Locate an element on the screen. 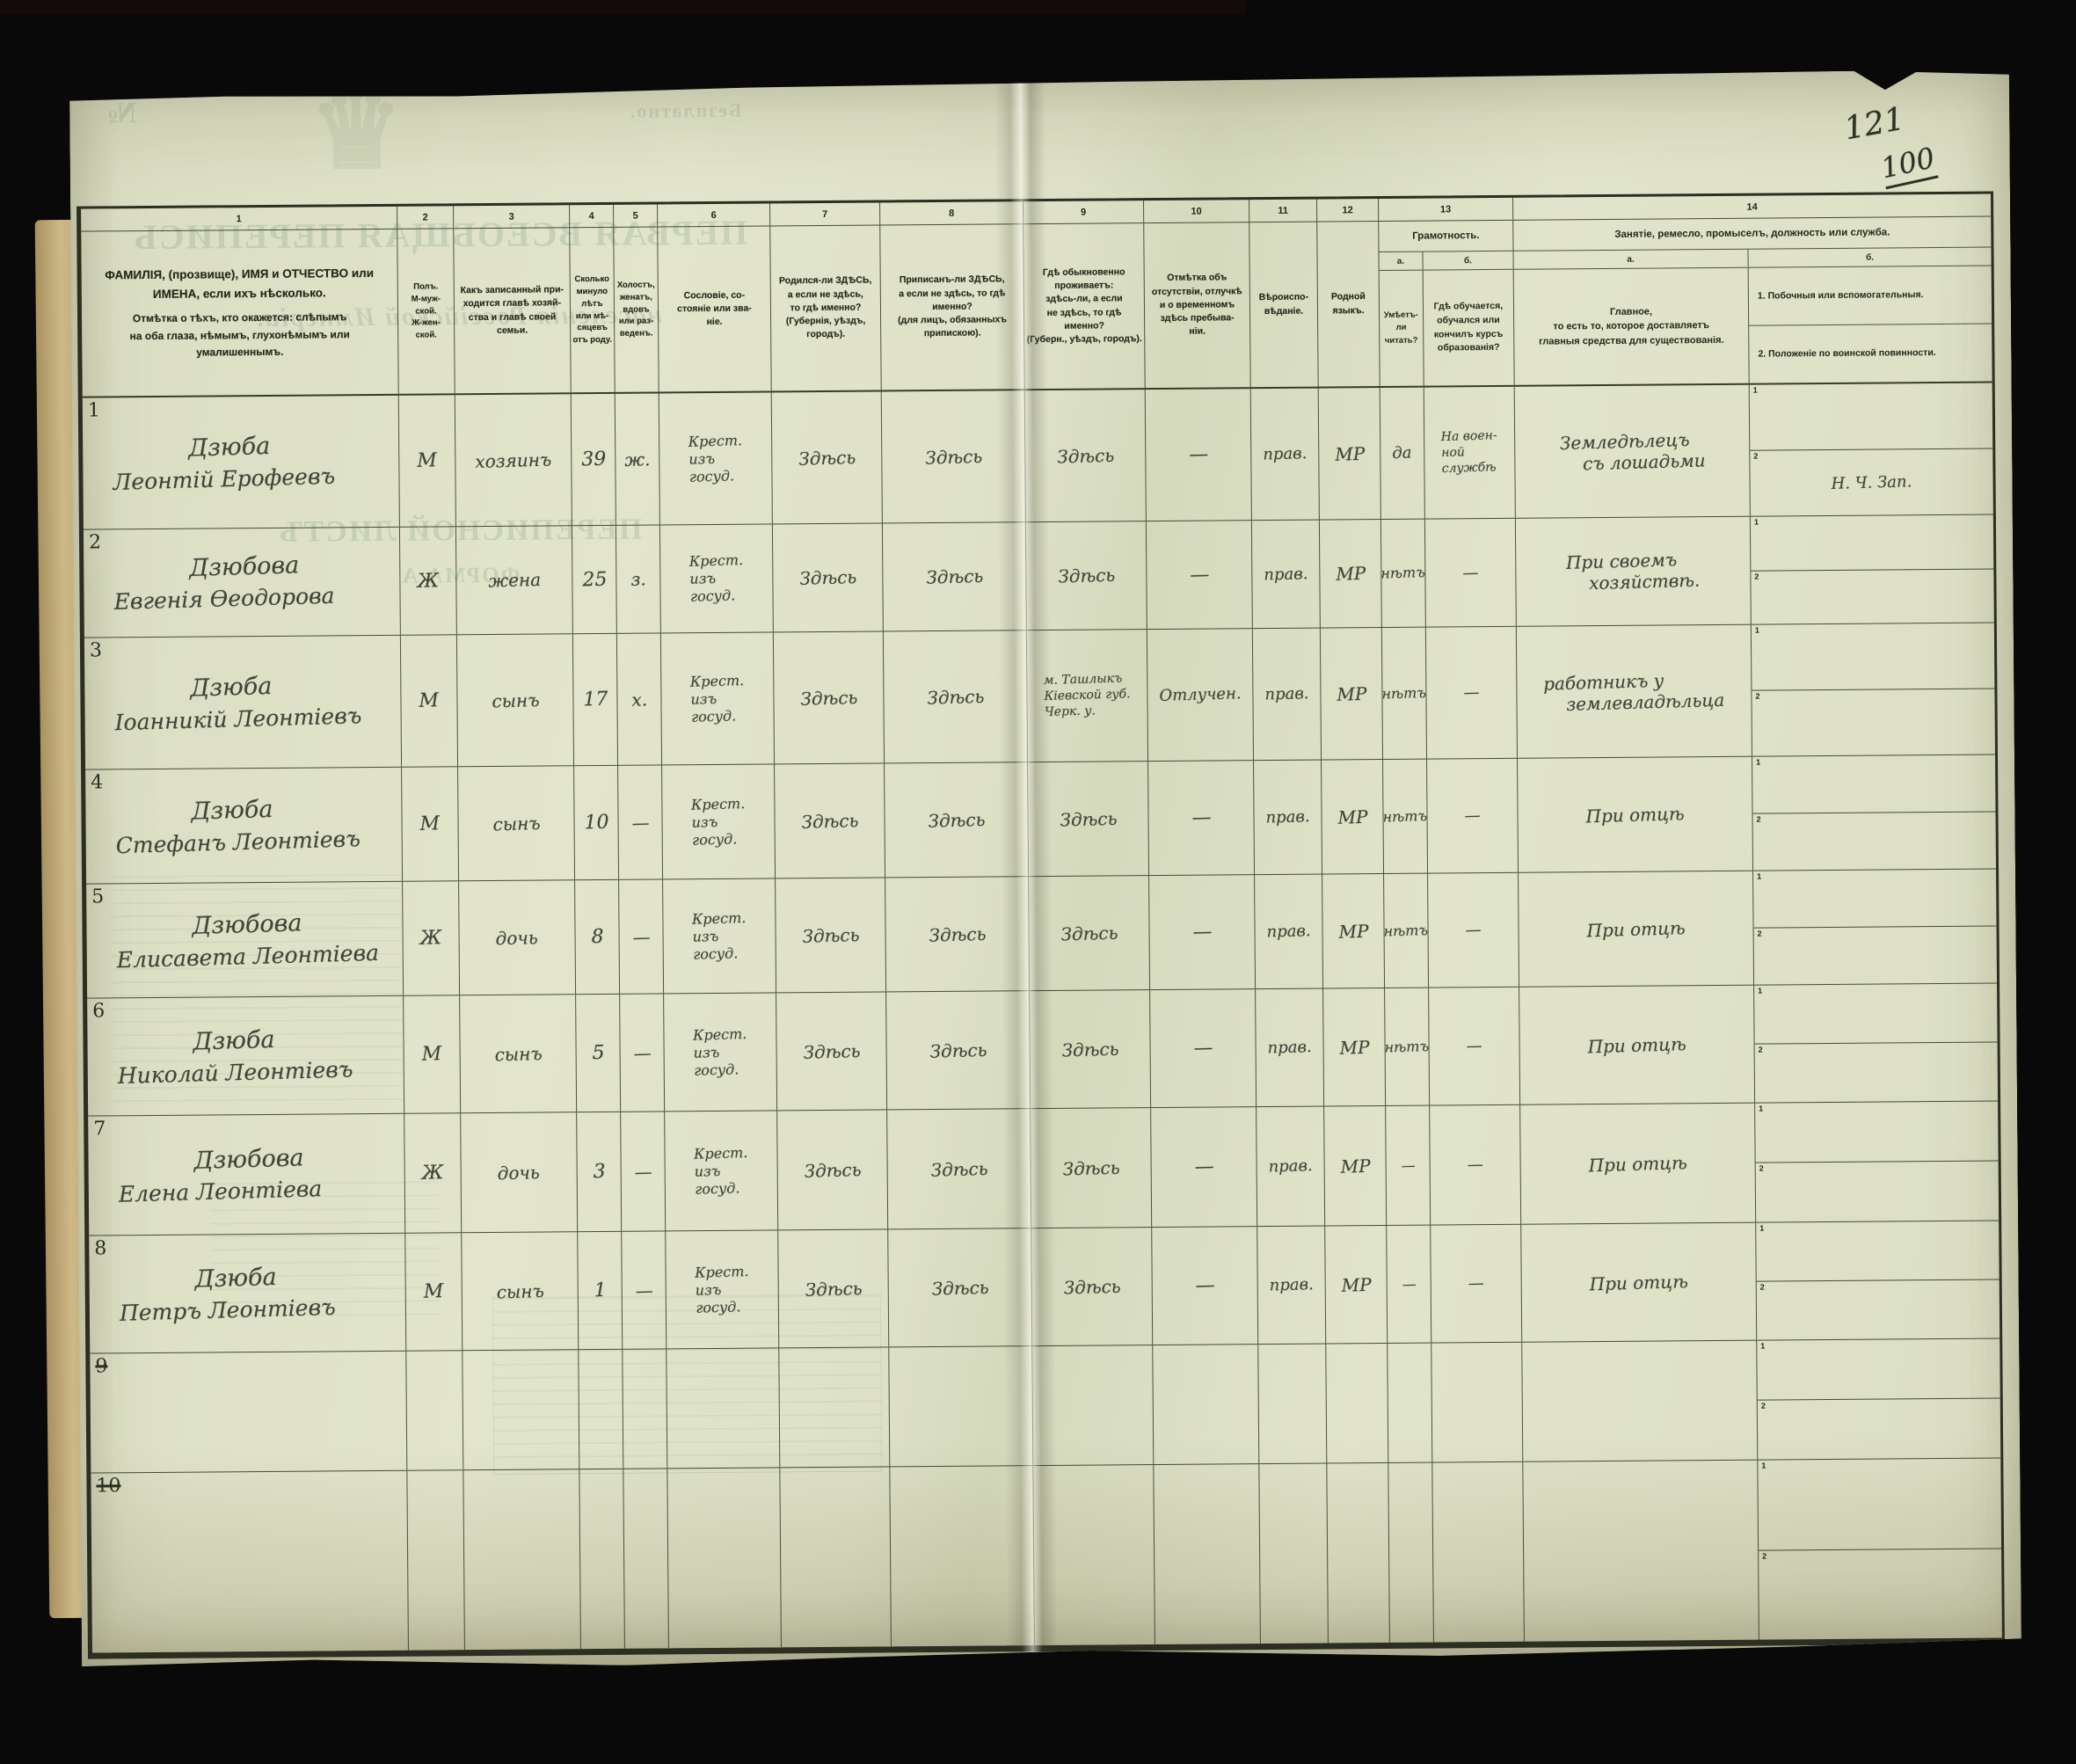  occupation-cell is located at coordinates (1641, 1551).